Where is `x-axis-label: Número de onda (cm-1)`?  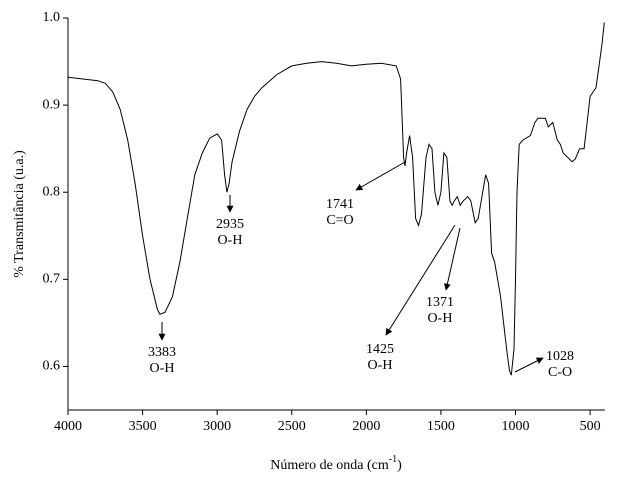 x-axis-label: Número de onda (cm-1) is located at coordinates (336, 463).